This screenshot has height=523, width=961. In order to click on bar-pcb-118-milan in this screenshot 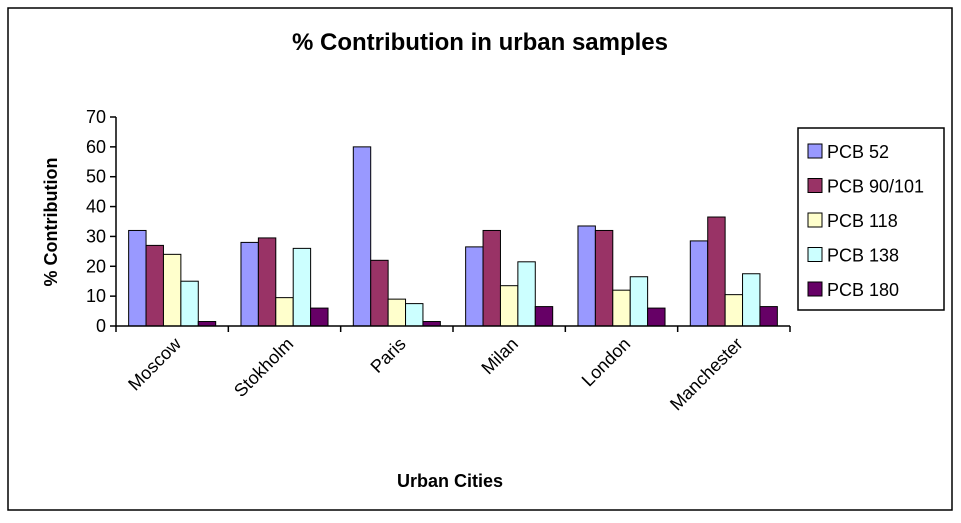, I will do `click(509, 306)`.